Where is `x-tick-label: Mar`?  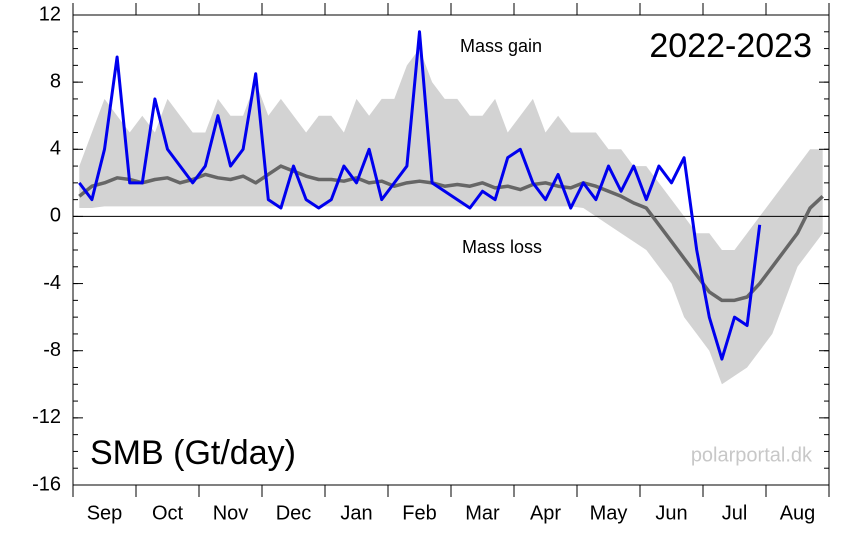 x-tick-label: Mar is located at coordinates (482, 513).